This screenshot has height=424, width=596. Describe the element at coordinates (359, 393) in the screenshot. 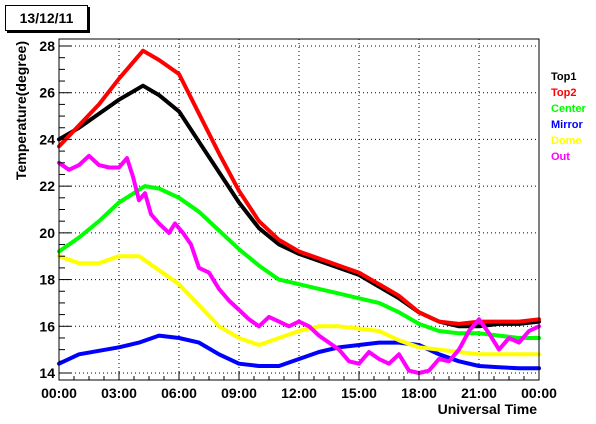

I see `x-tick-label: 15:00` at that location.